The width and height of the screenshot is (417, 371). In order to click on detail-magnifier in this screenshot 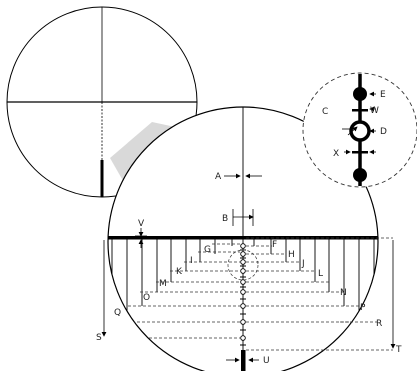, I will do `click(359, 130)`.